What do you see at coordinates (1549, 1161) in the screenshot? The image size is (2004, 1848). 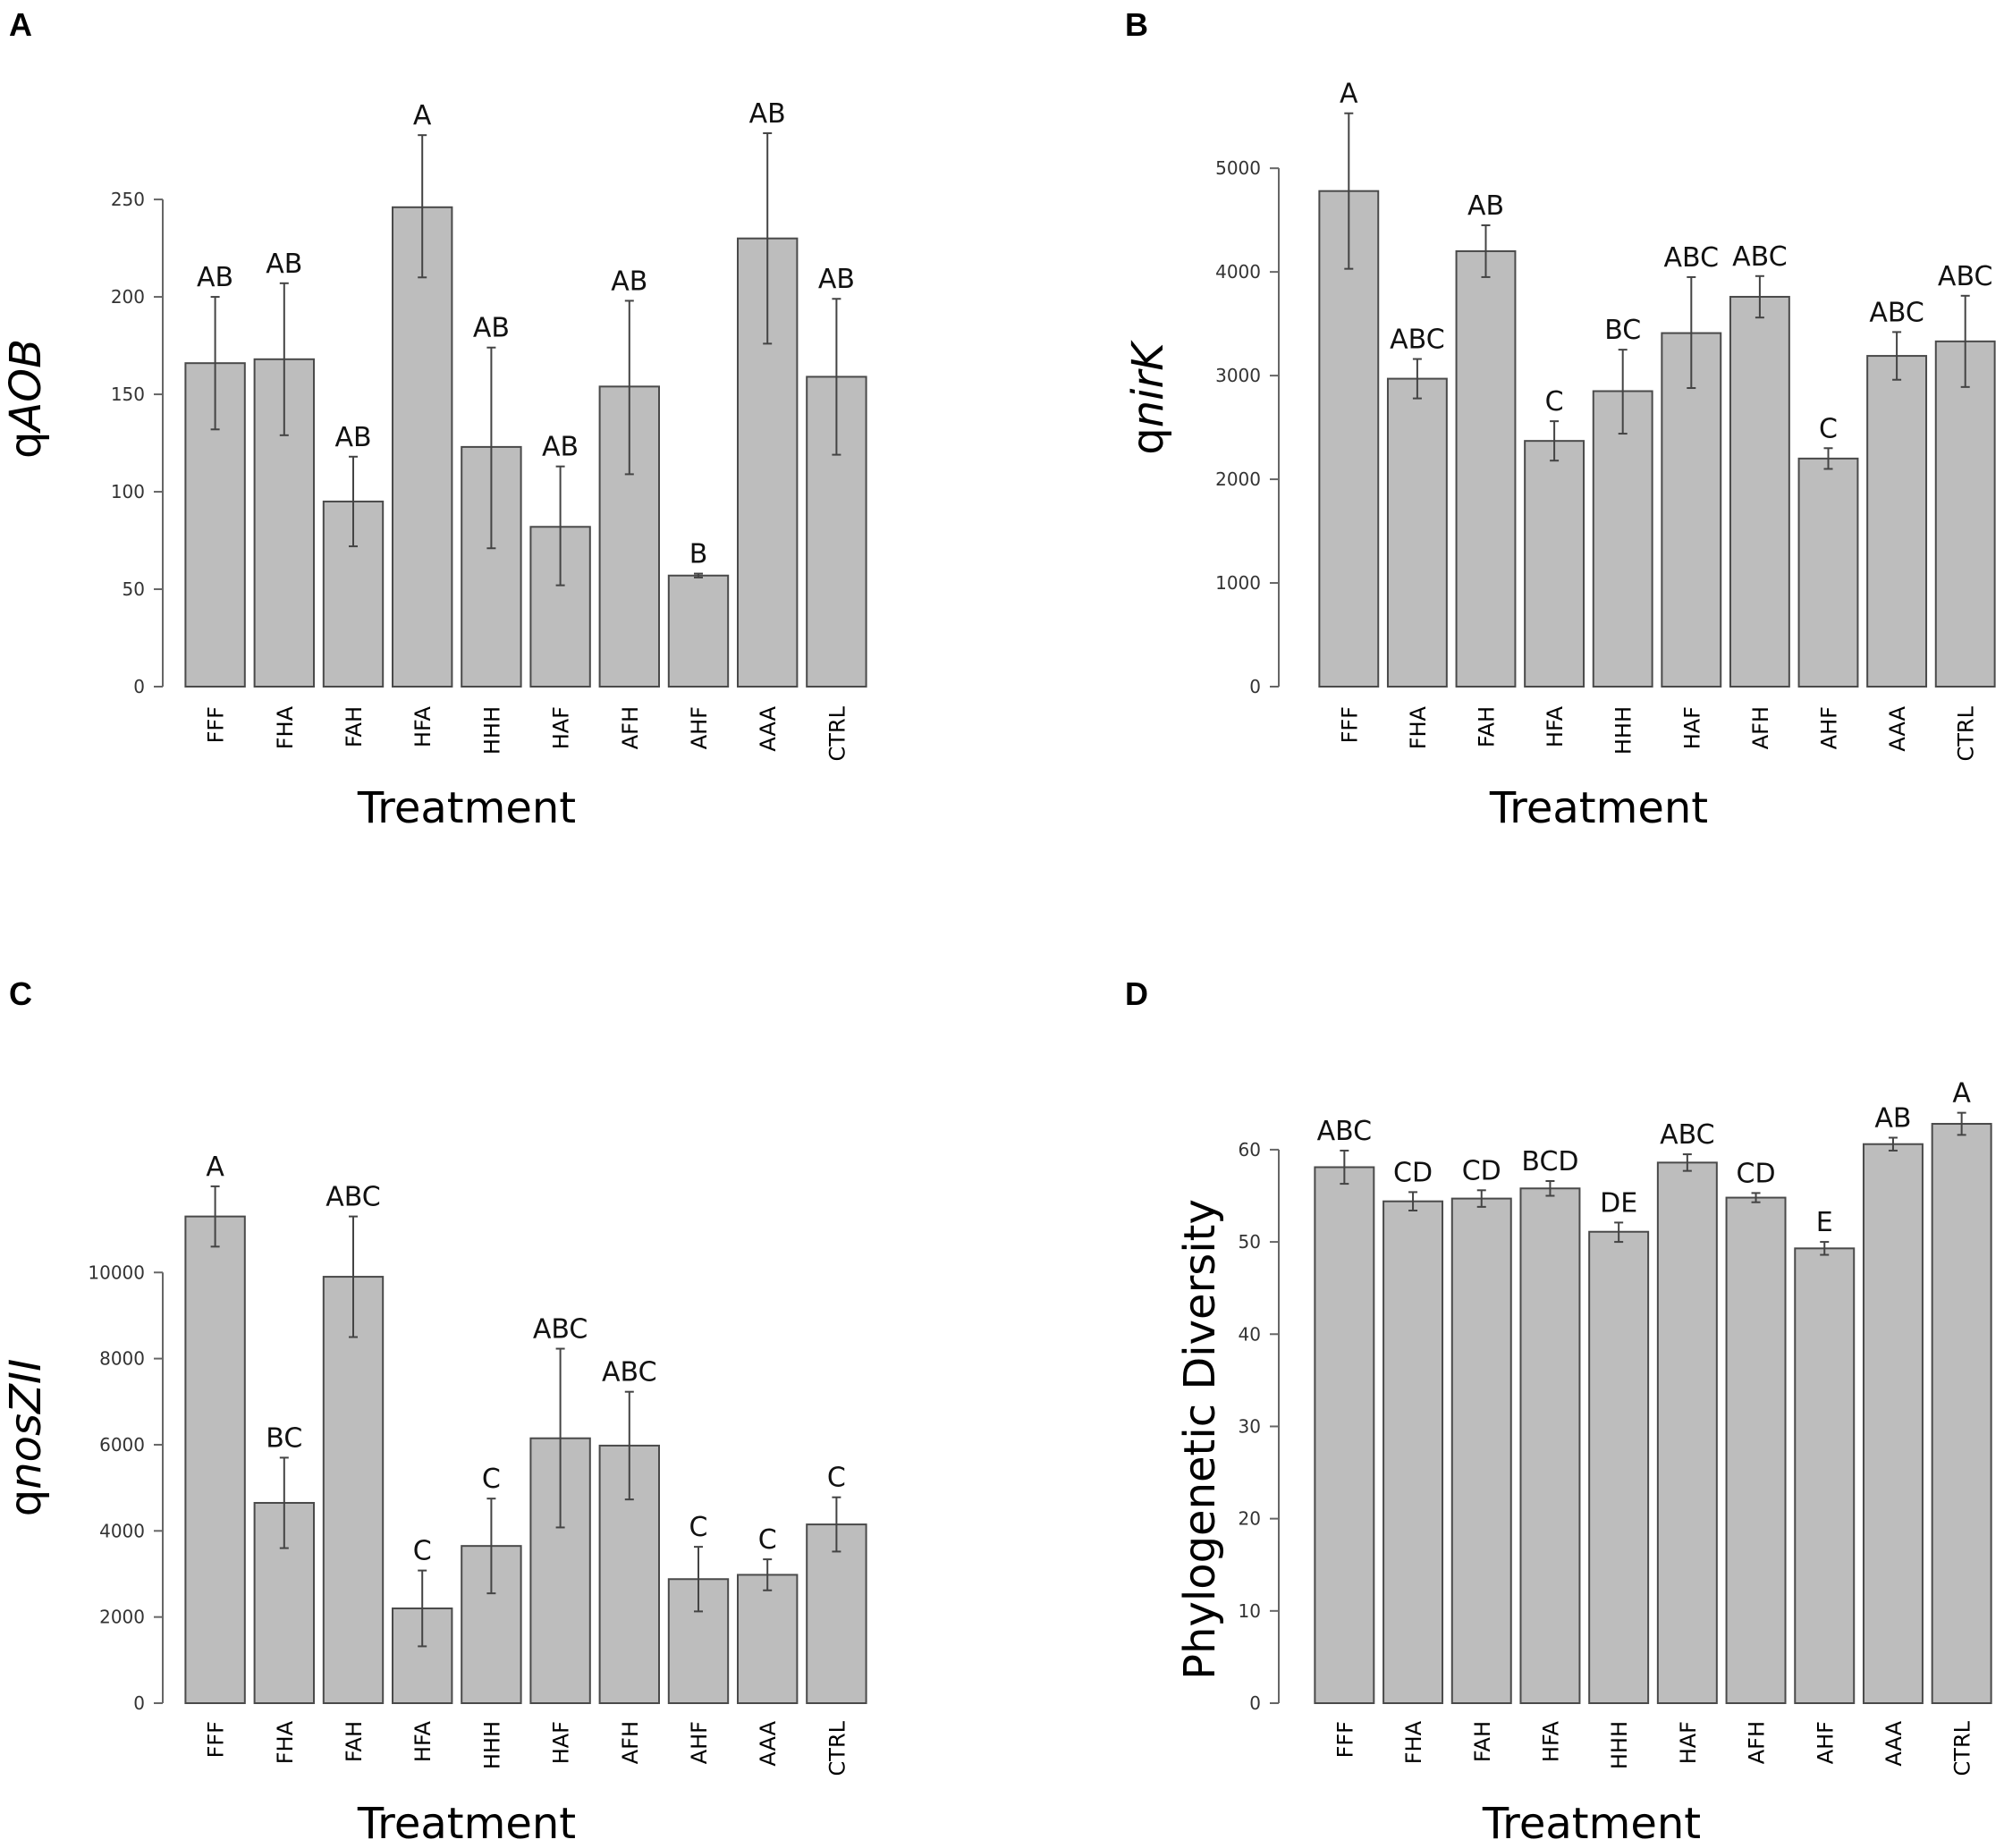 I see `significance-label: BCD` at bounding box center [1549, 1161].